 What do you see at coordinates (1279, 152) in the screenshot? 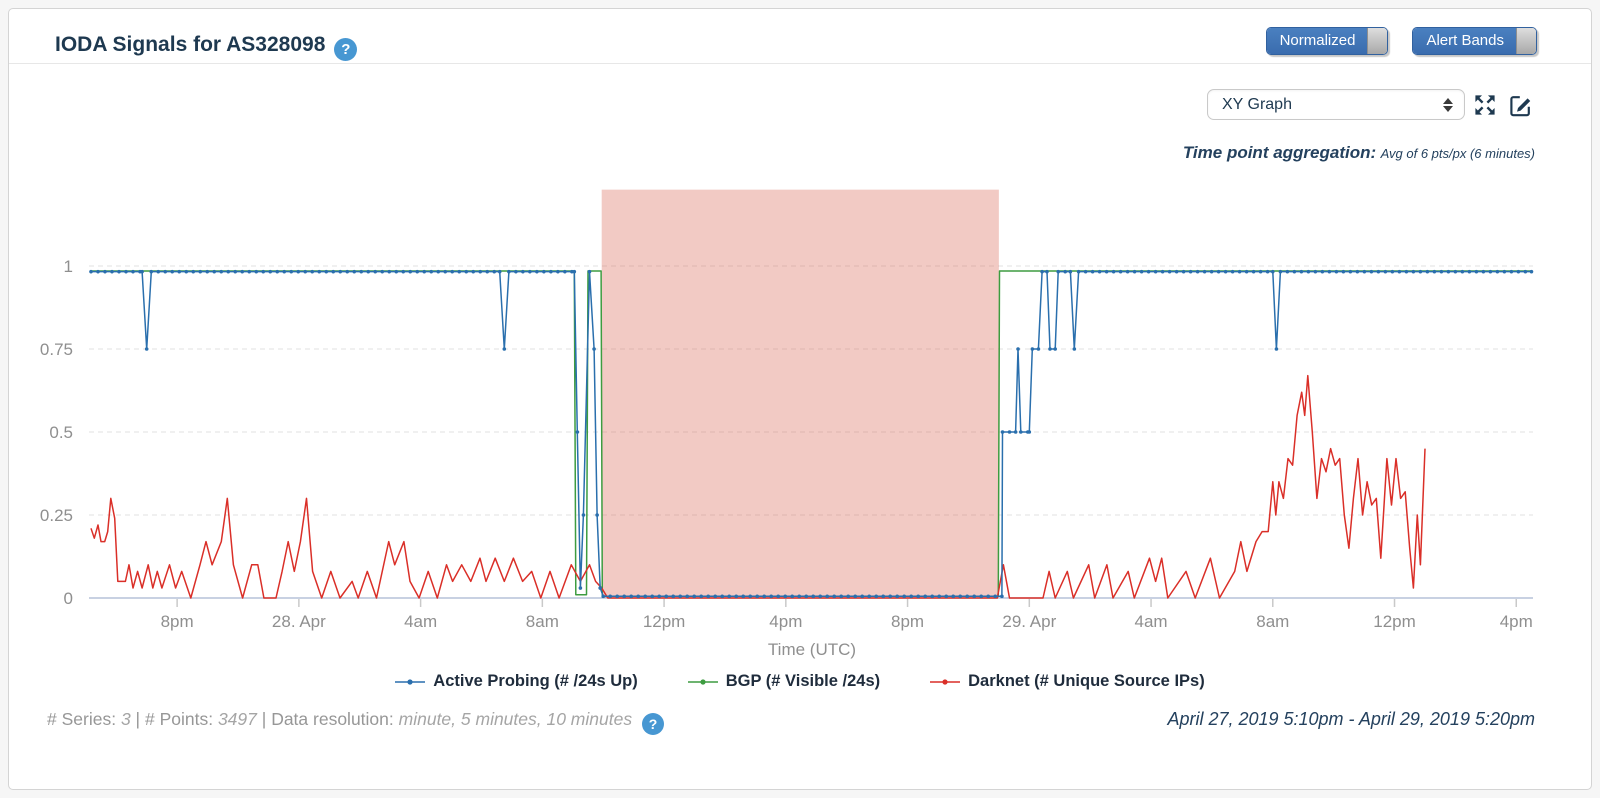
I see `aggregation-label: Time point aggregation:` at bounding box center [1279, 152].